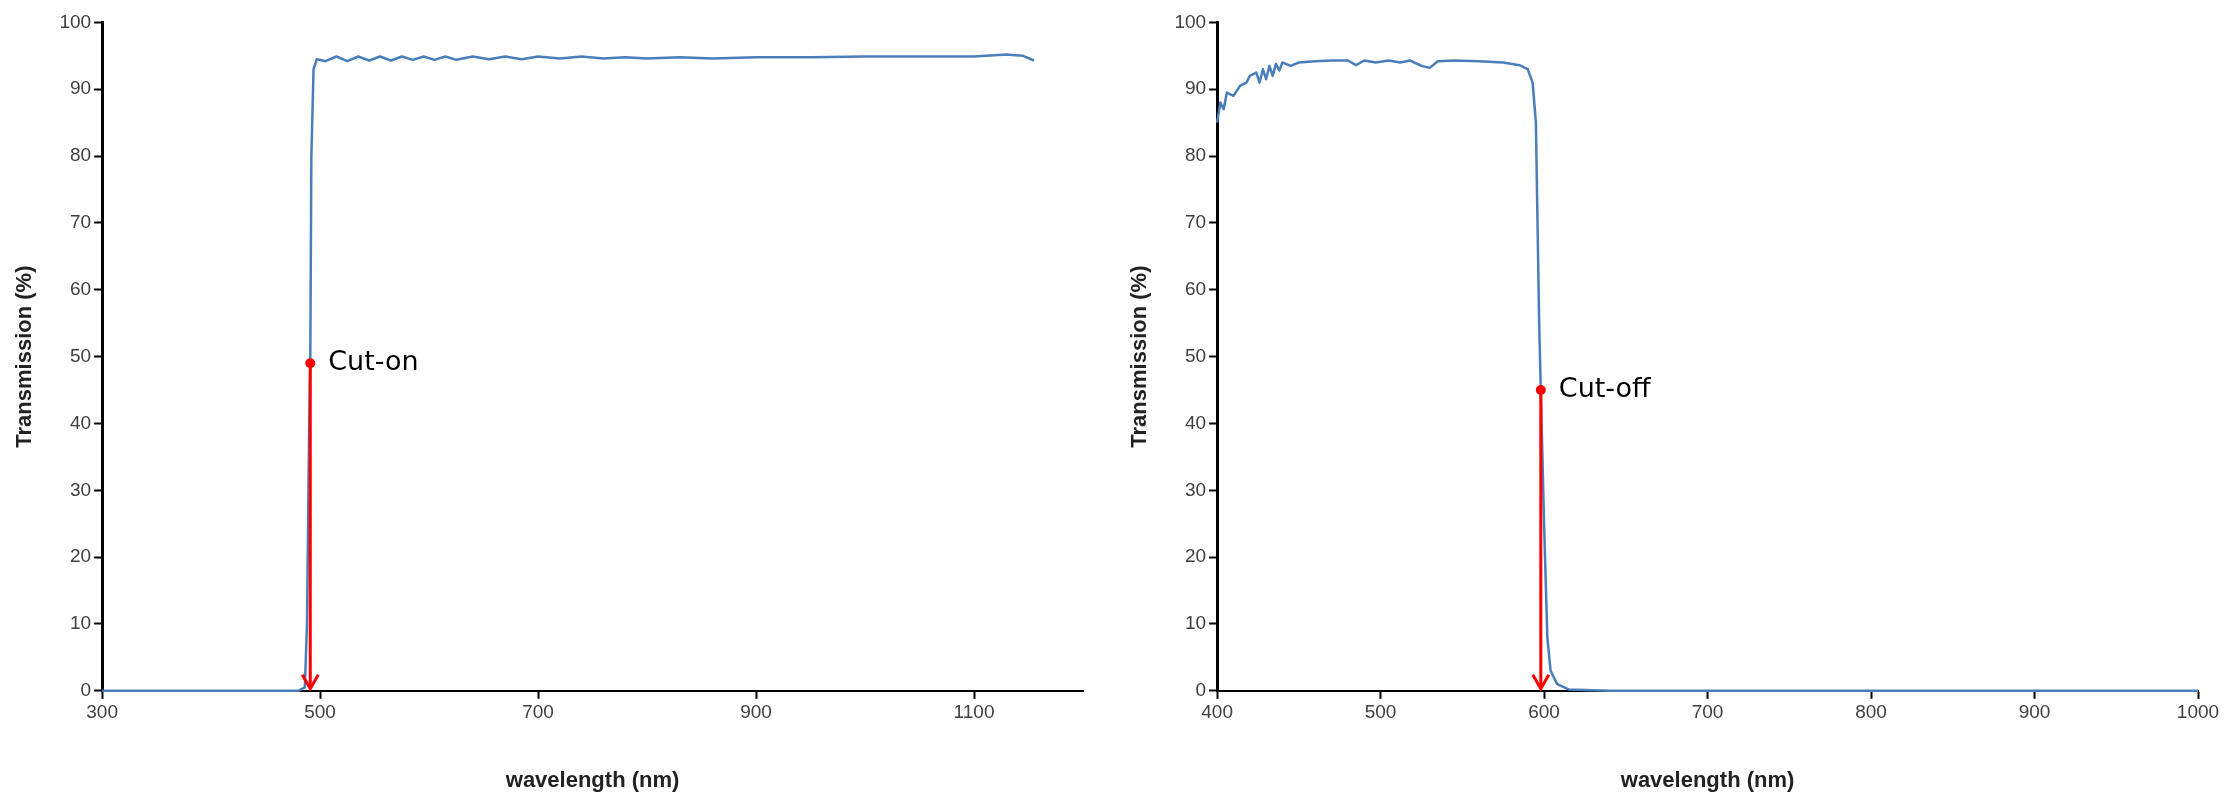 This screenshot has height=800, width=2240. I want to click on x-tick-label: 600, so click(1544, 712).